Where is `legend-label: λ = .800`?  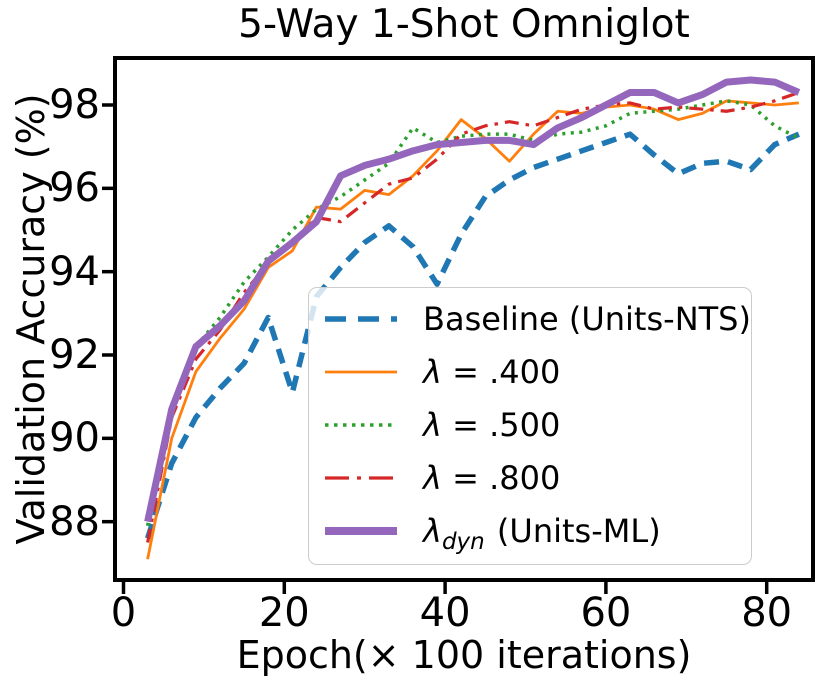 legend-label: λ = .800 is located at coordinates (492, 477).